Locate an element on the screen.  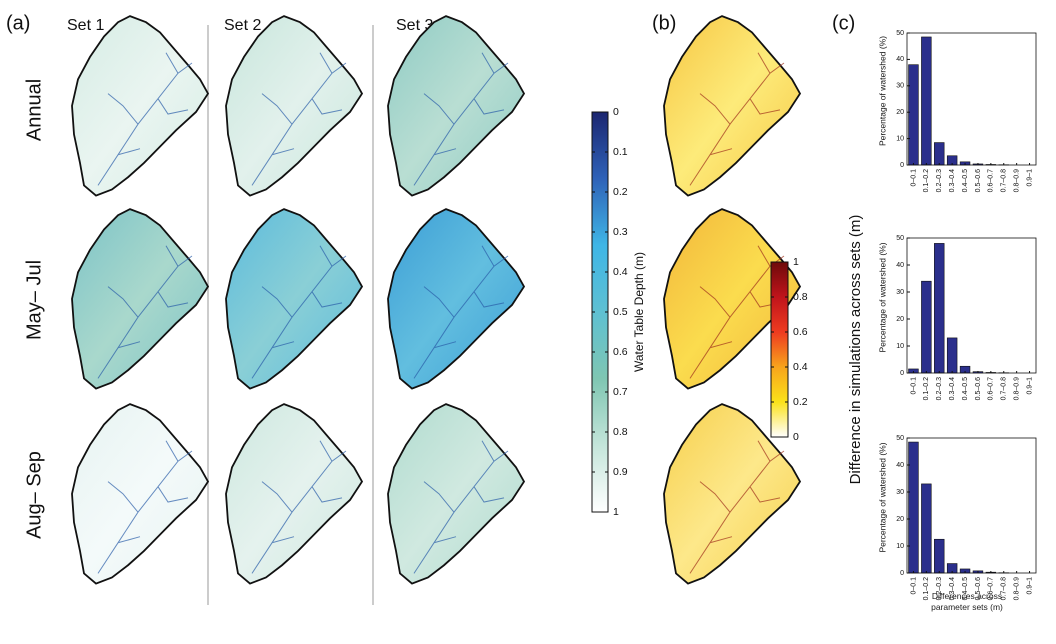
tick-label: 0.3 is located at coordinates (620, 232).